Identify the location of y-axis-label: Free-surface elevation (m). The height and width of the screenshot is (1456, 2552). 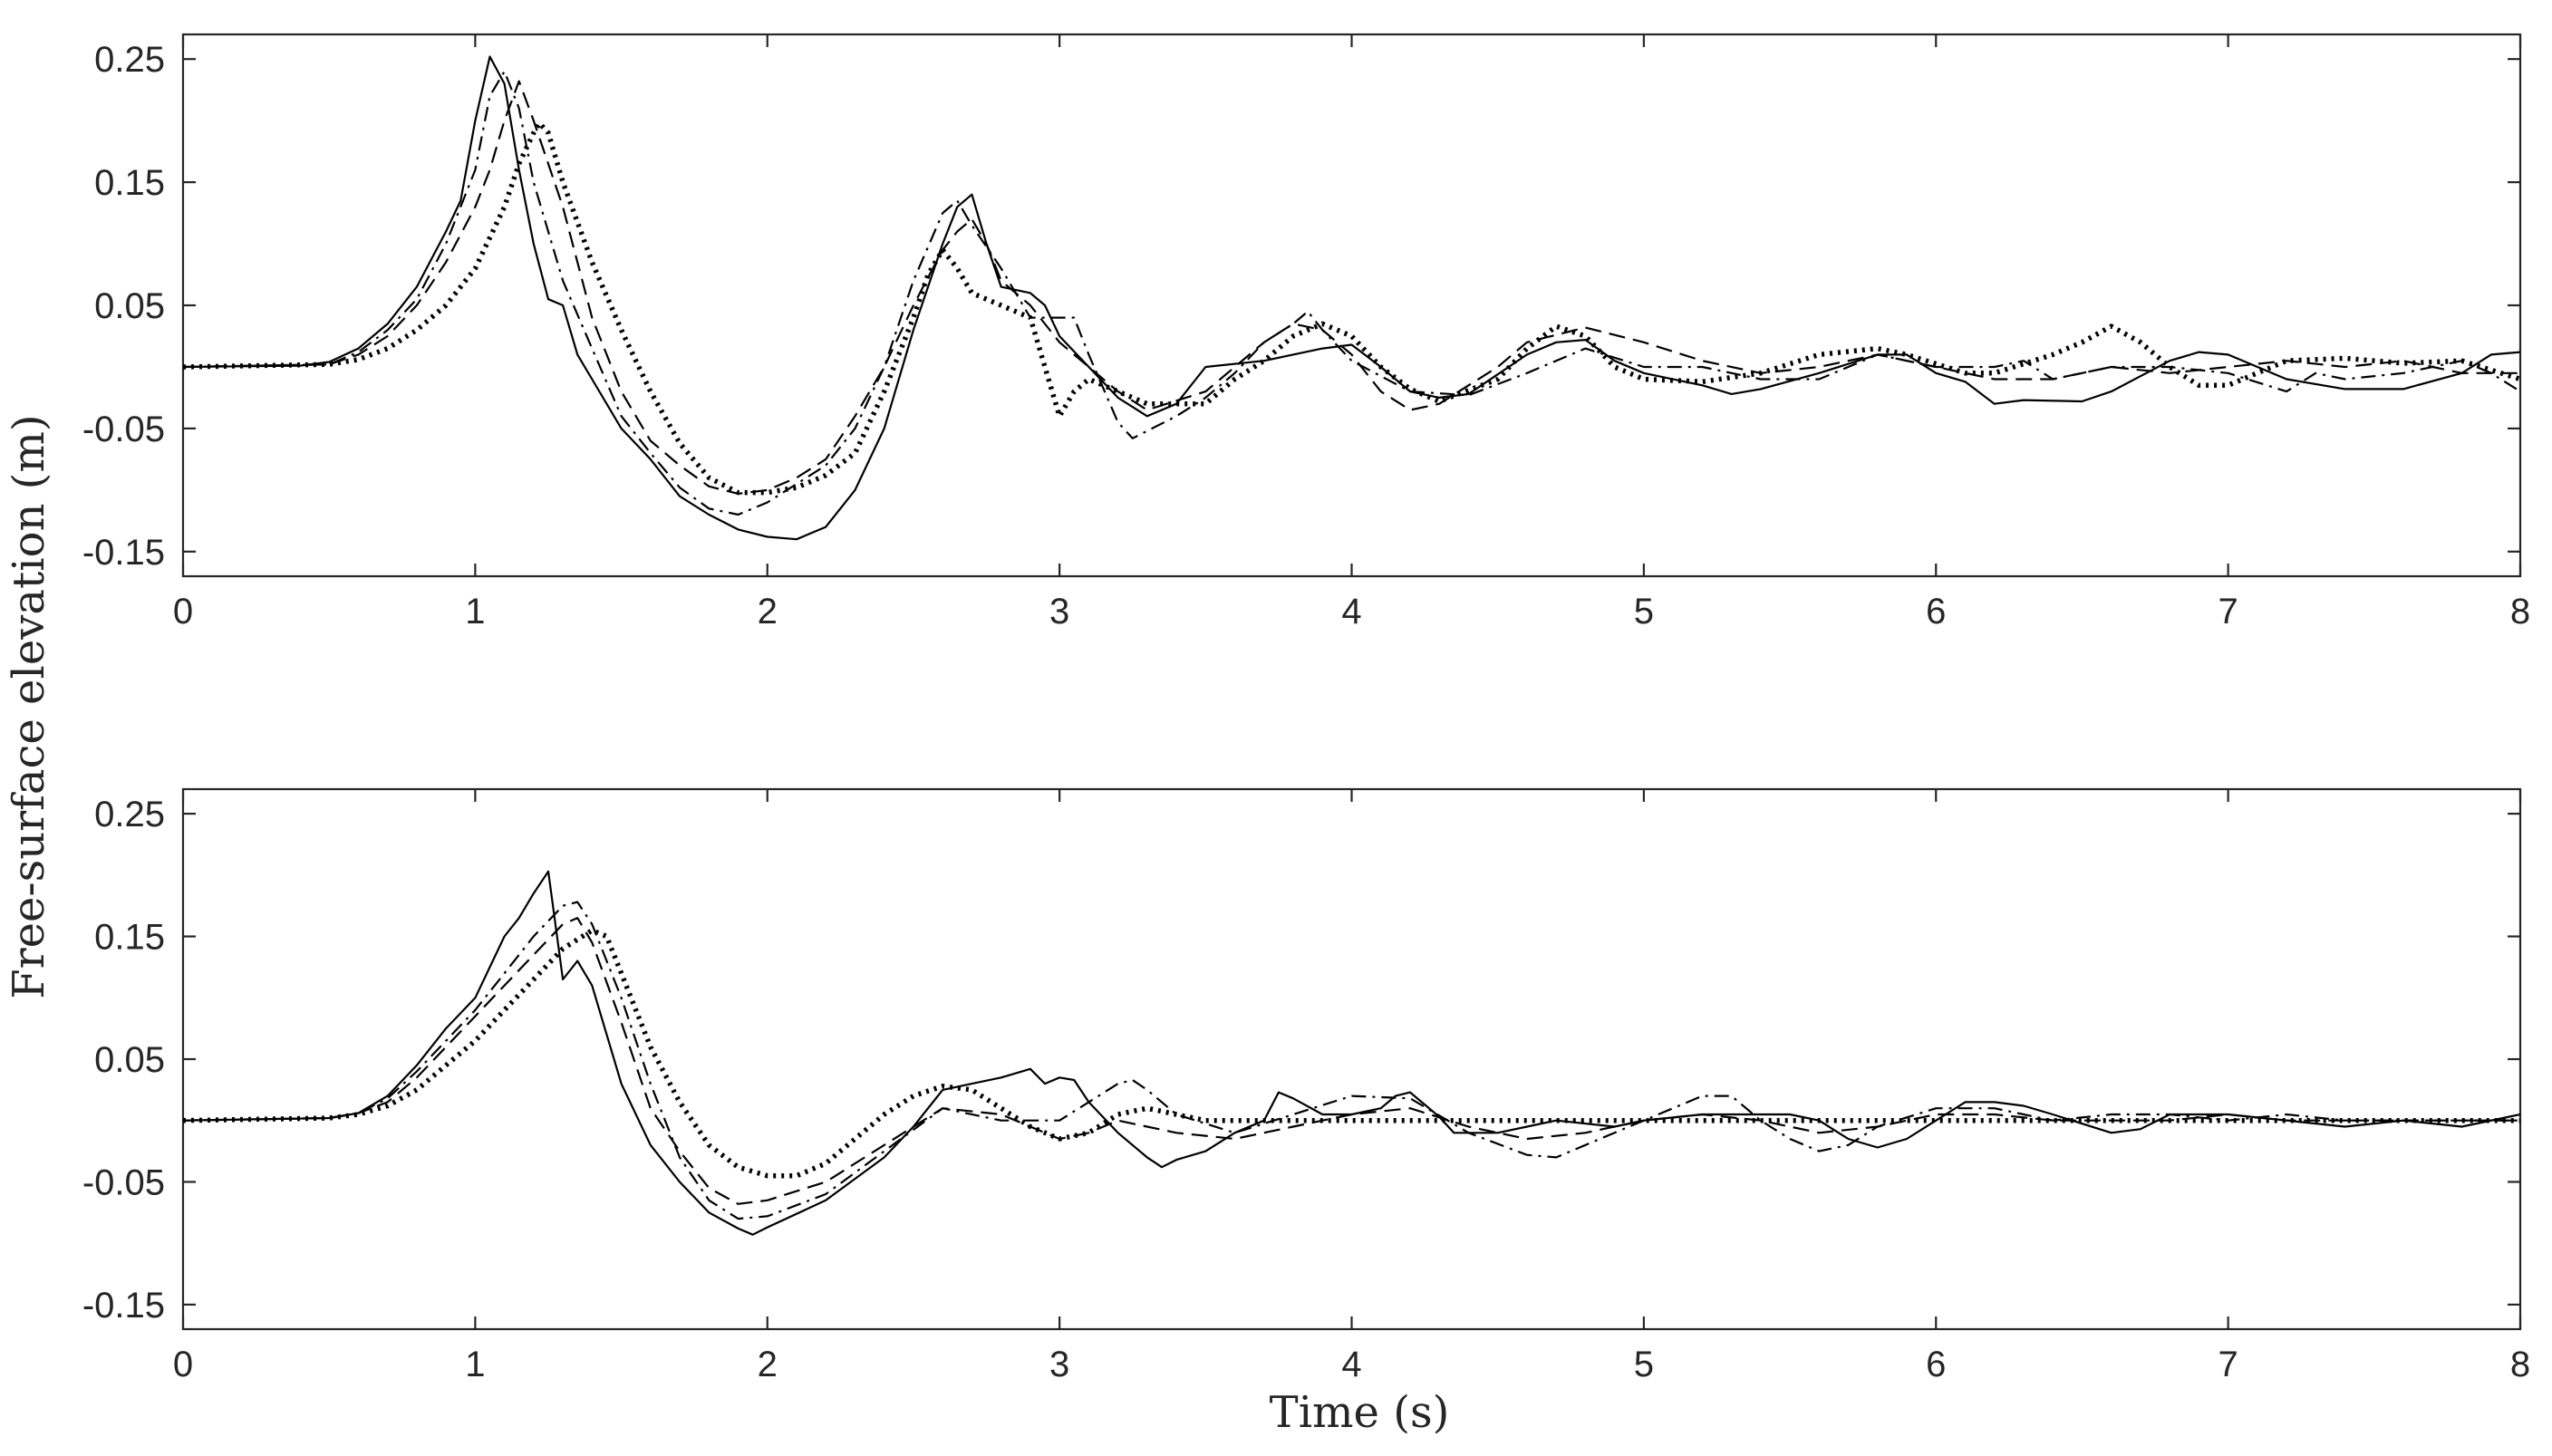
(29, 706).